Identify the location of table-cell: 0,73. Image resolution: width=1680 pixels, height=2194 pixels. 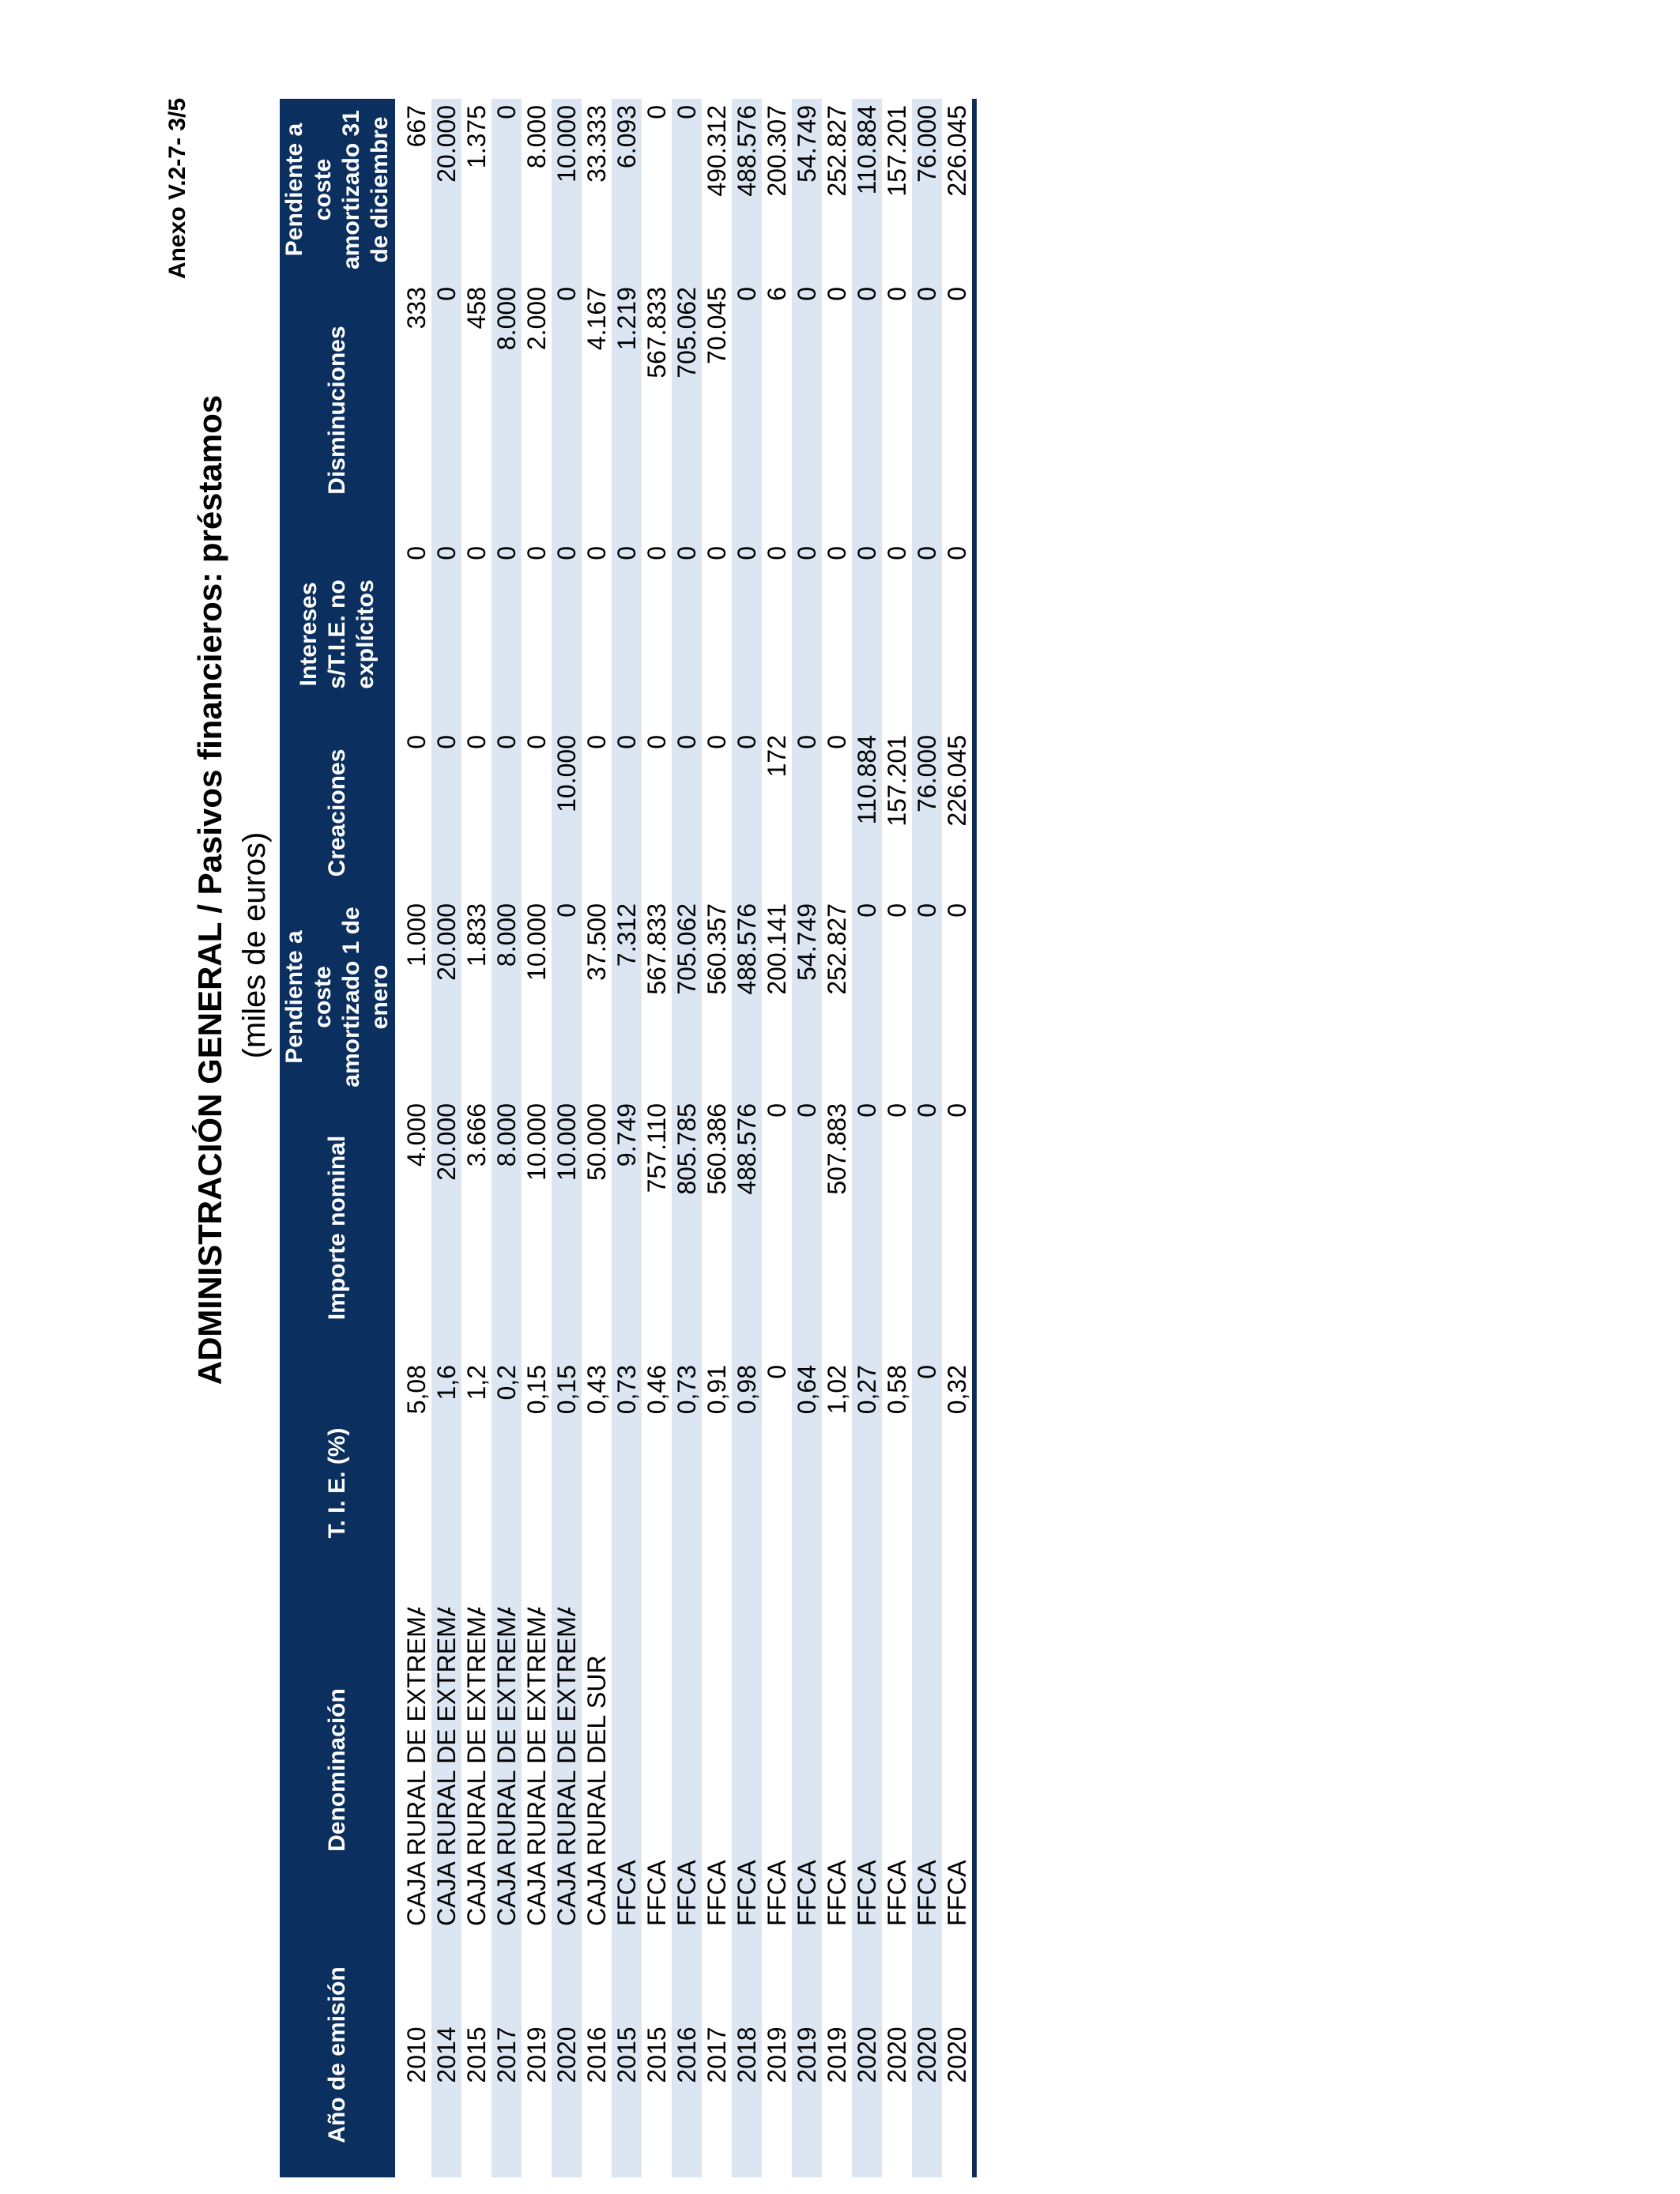
(687, 1483).